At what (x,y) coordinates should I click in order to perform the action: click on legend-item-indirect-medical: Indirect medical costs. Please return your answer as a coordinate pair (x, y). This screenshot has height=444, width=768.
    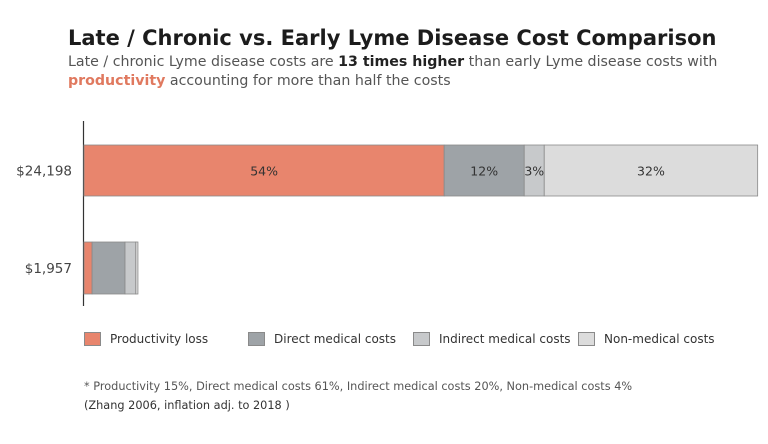
    Looking at the image, I should click on (492, 339).